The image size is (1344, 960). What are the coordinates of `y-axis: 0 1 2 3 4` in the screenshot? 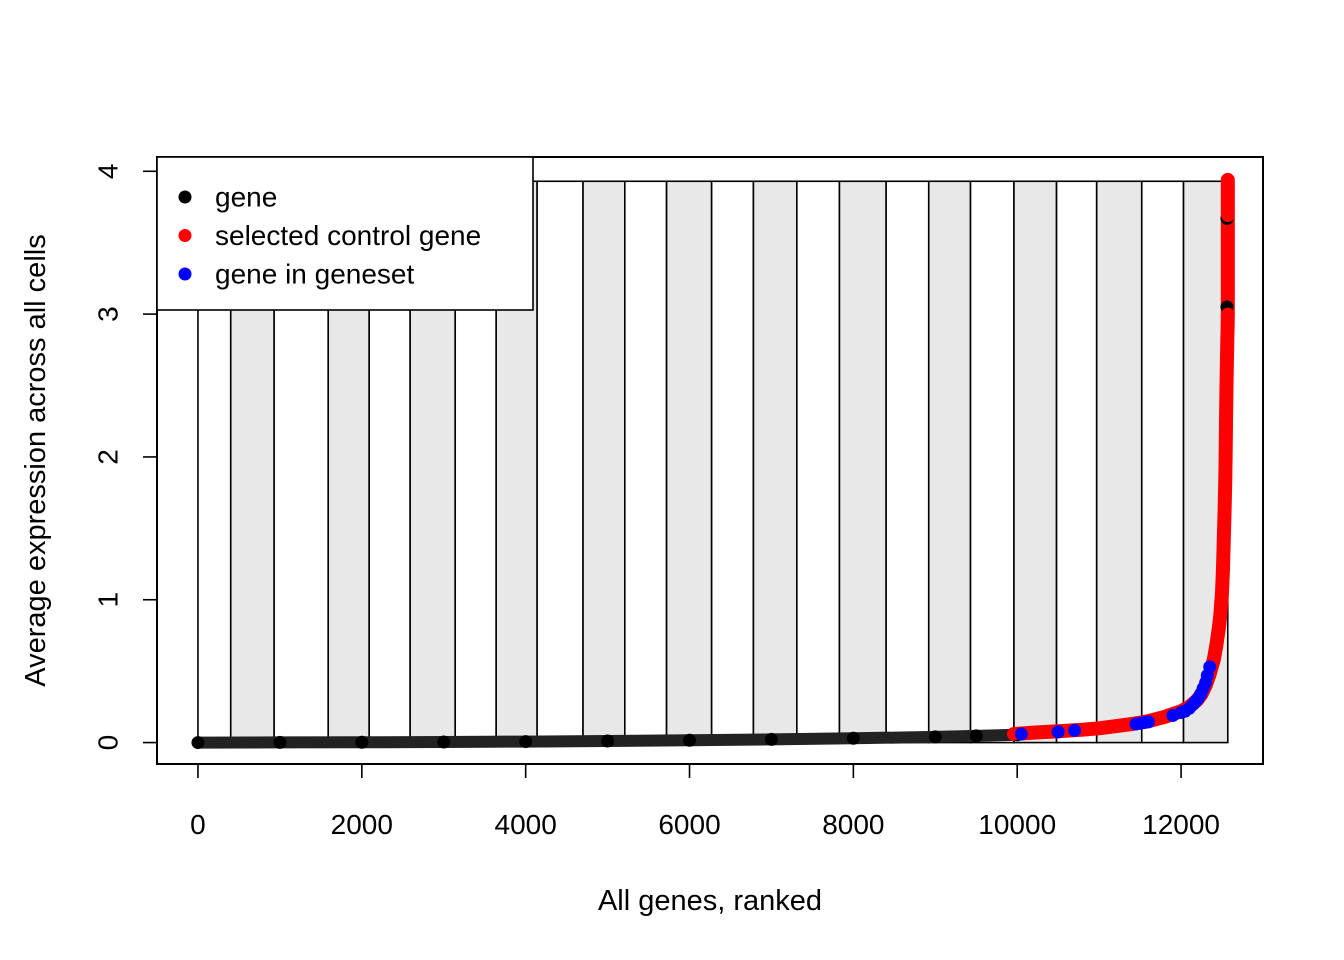 It's located at (125, 456).